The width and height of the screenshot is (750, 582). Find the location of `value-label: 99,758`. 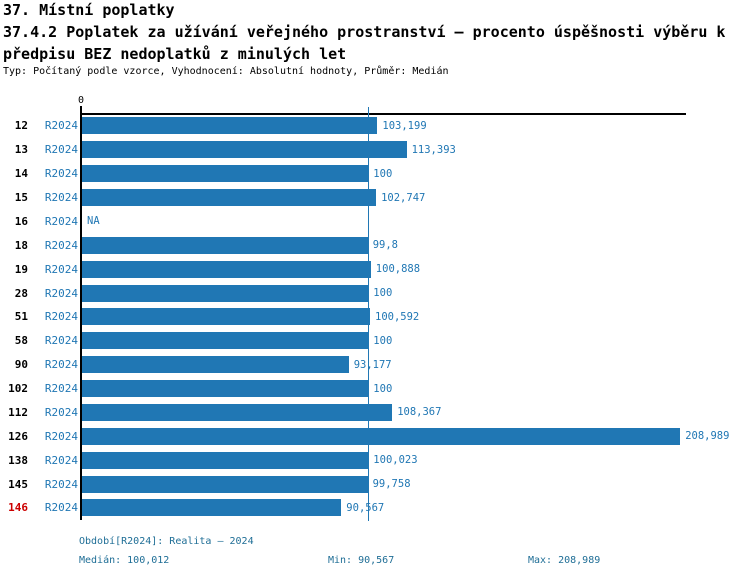

value-label: 99,758 is located at coordinates (391, 484).